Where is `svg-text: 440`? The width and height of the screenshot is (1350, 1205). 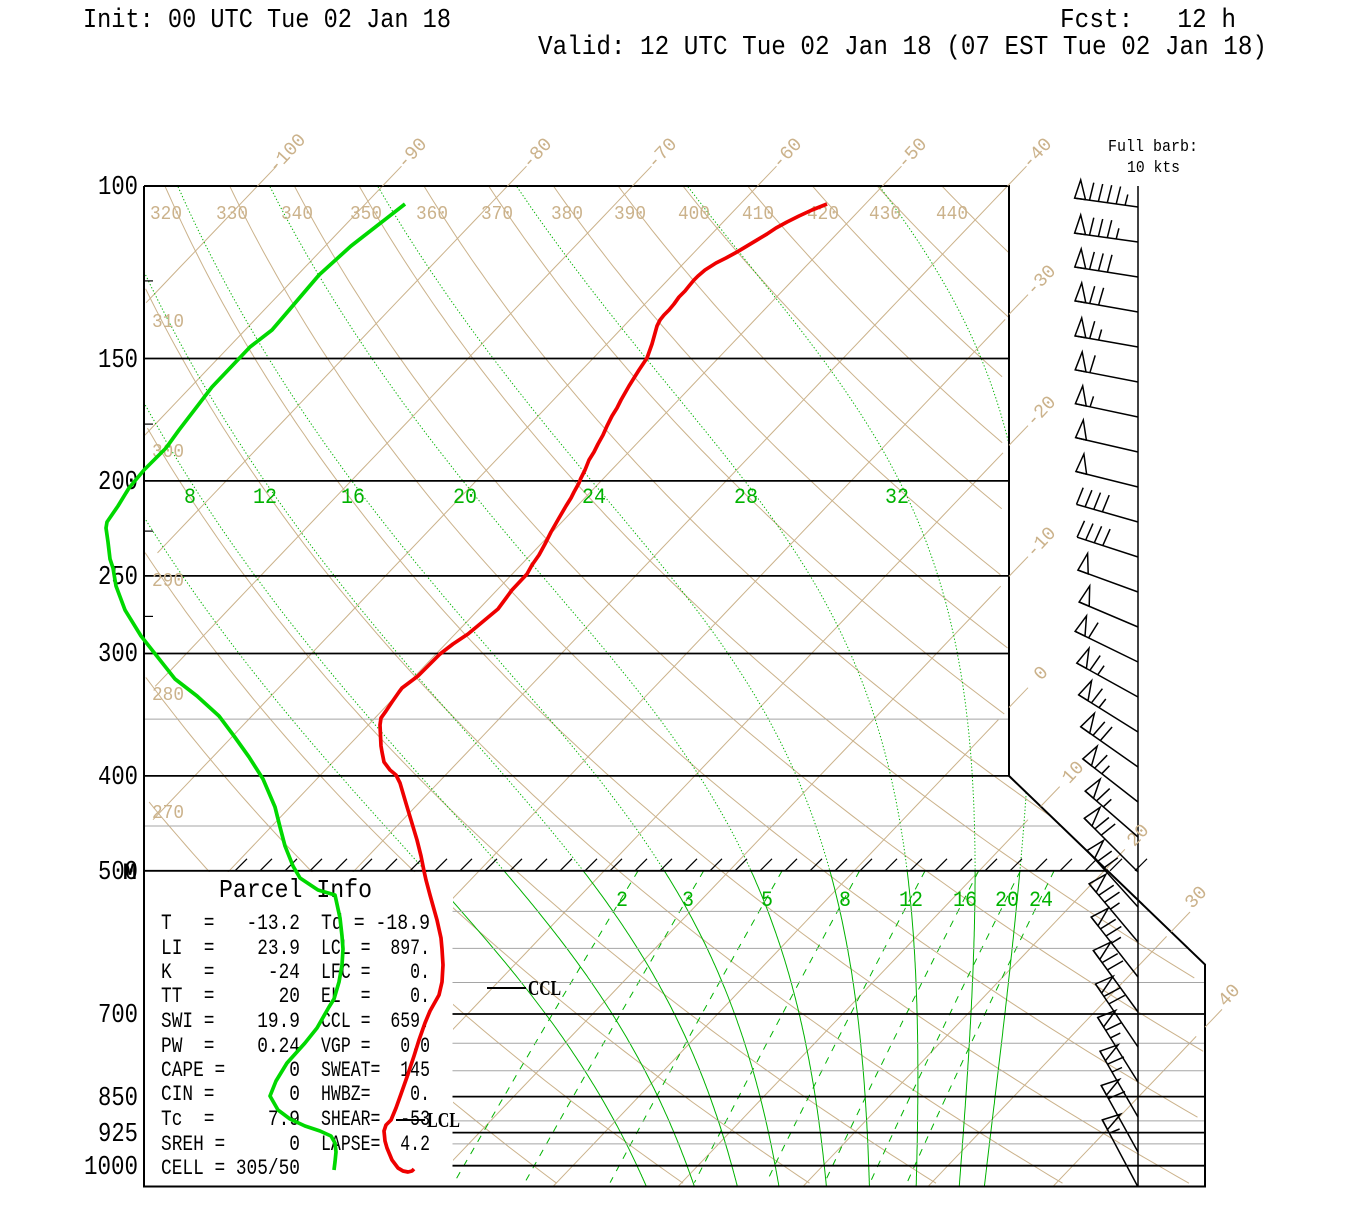
svg-text: 440 is located at coordinates (952, 214).